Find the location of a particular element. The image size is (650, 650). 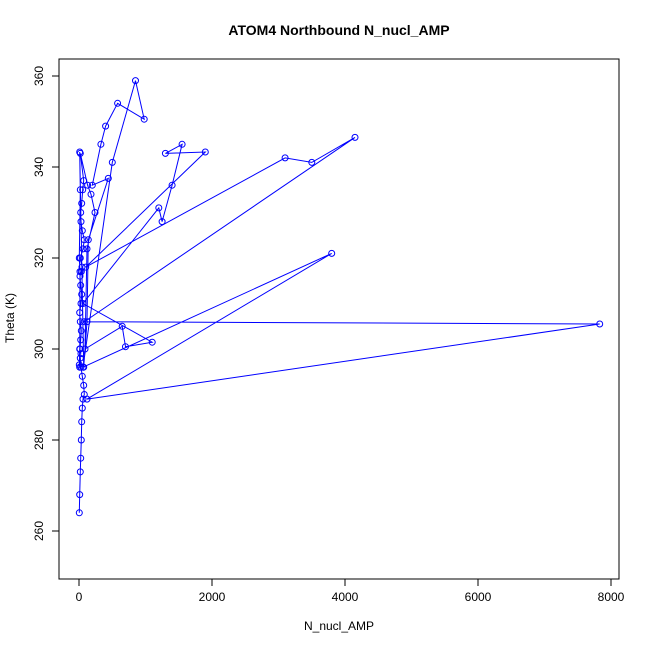

x-tick-label: 4000 is located at coordinates (345, 597).